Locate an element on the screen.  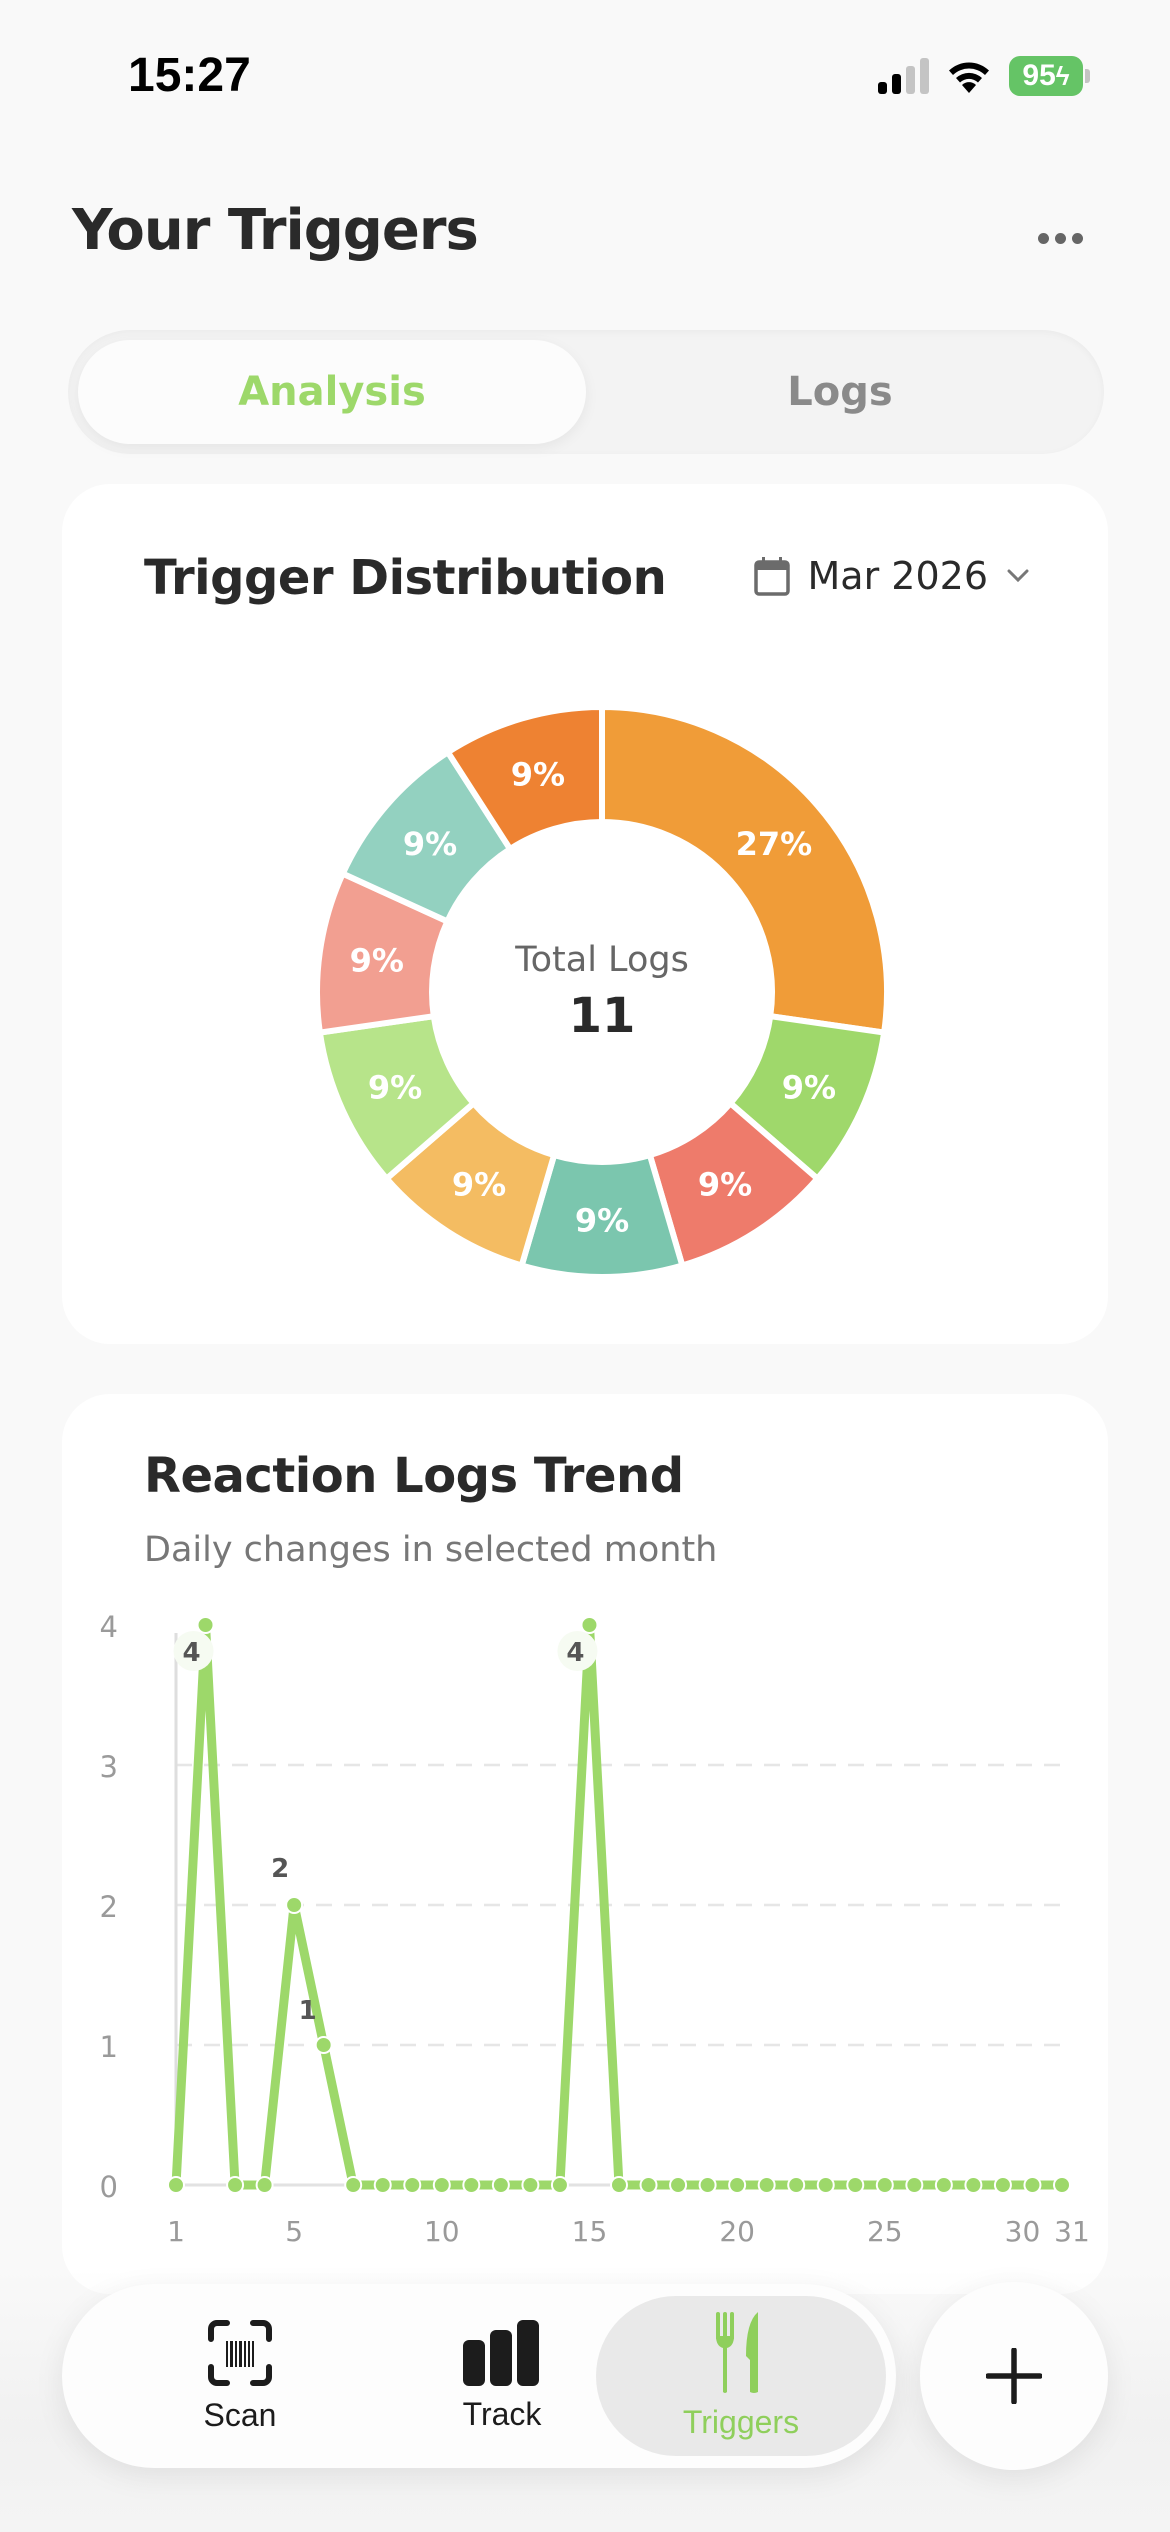
x-tick-label: 31 is located at coordinates (1072, 2231).